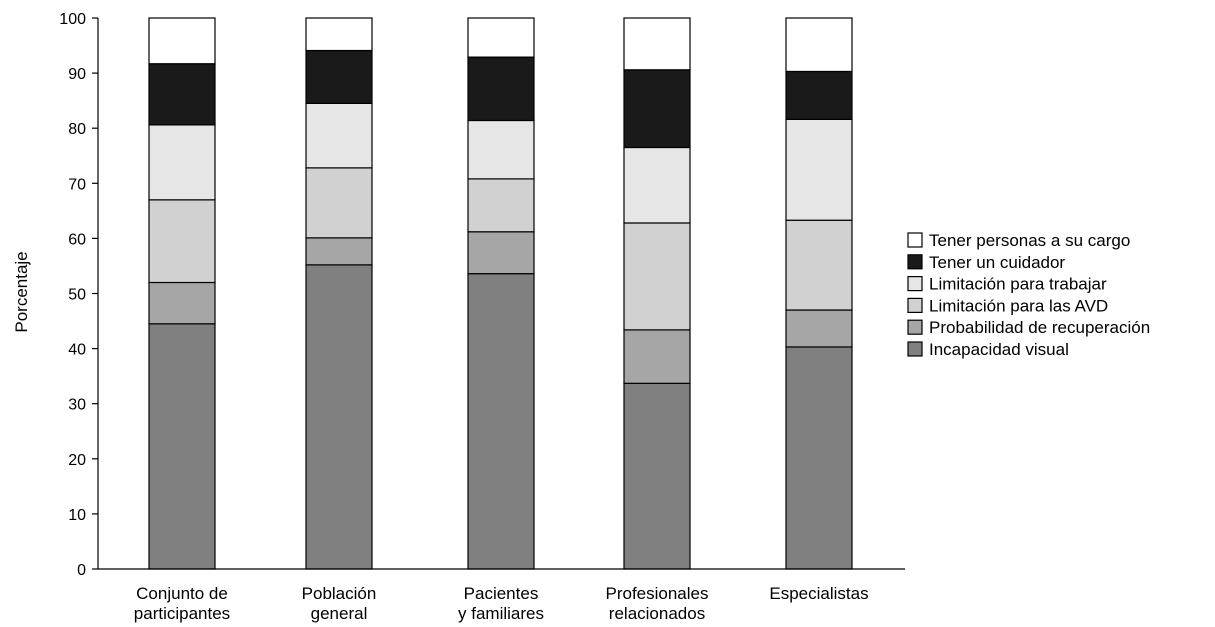  Describe the element at coordinates (339, 603) in the screenshot. I see `x-category-label: Población general` at that location.